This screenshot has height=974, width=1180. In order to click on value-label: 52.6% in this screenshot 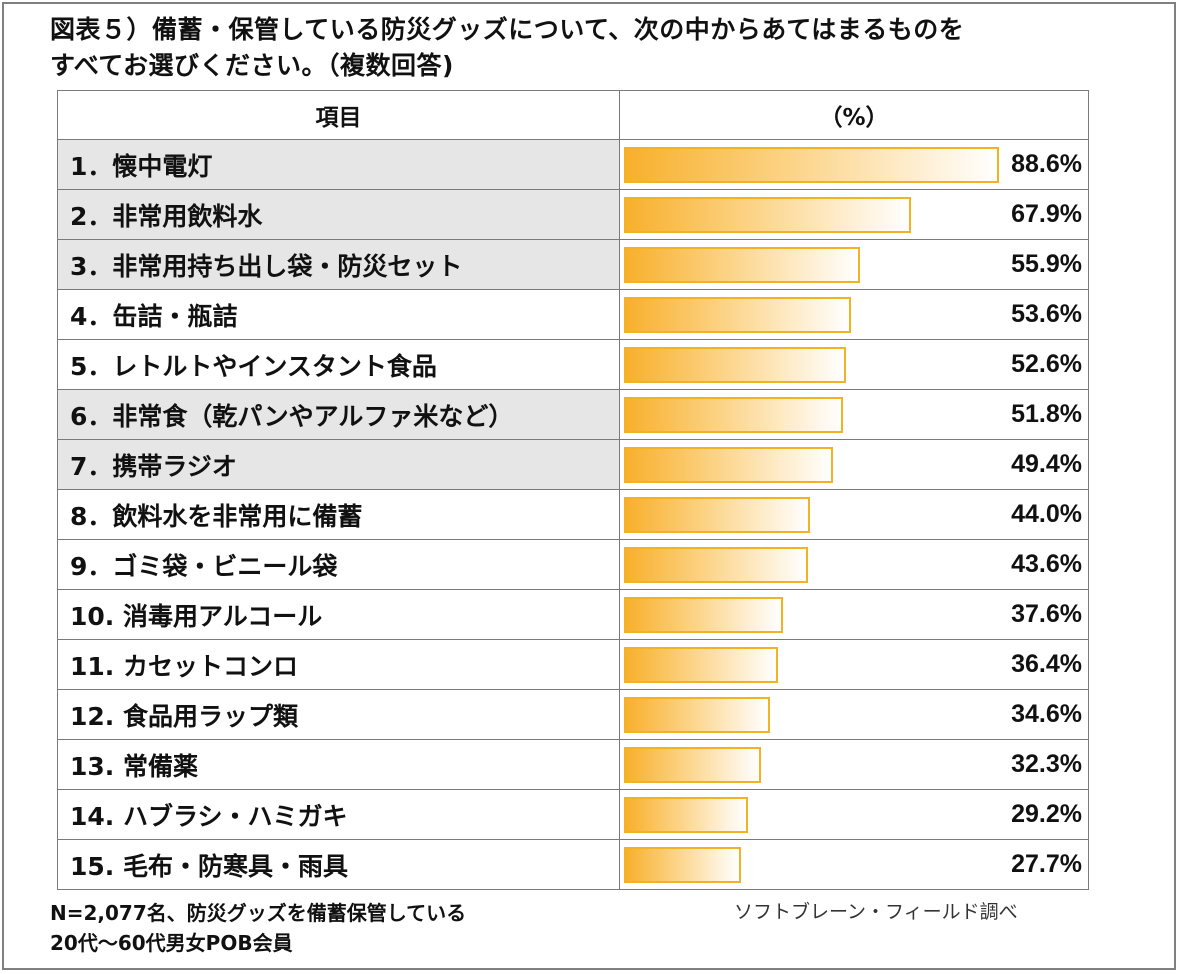, I will do `click(1046, 364)`.